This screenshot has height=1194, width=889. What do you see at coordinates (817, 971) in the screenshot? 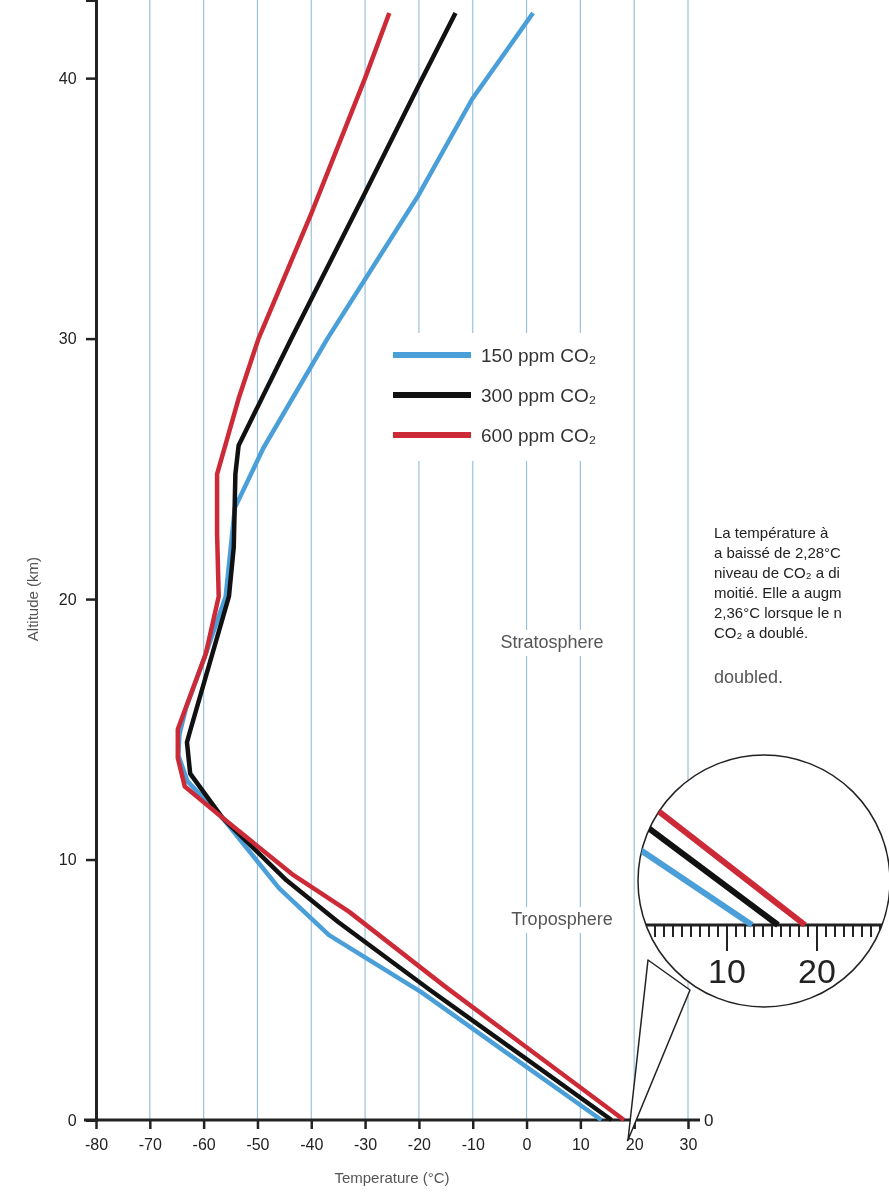
I see `text: 20` at bounding box center [817, 971].